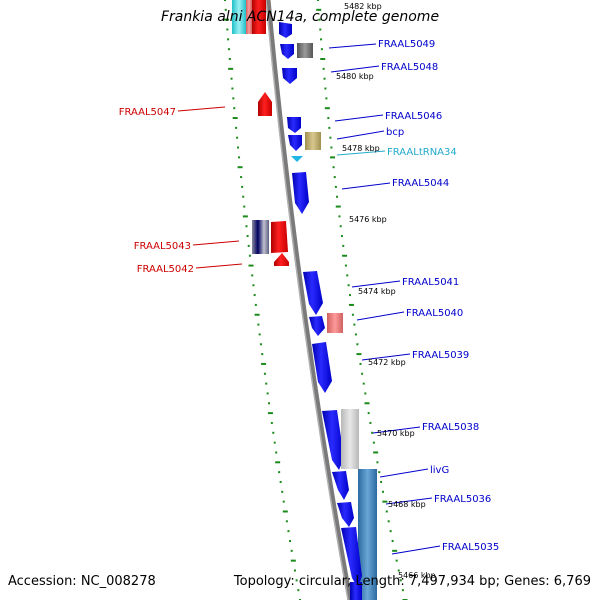 The height and width of the screenshot is (600, 600). What do you see at coordinates (422, 152) in the screenshot?
I see `gene-label-fraaltrna34: FRAALtRNA34` at bounding box center [422, 152].